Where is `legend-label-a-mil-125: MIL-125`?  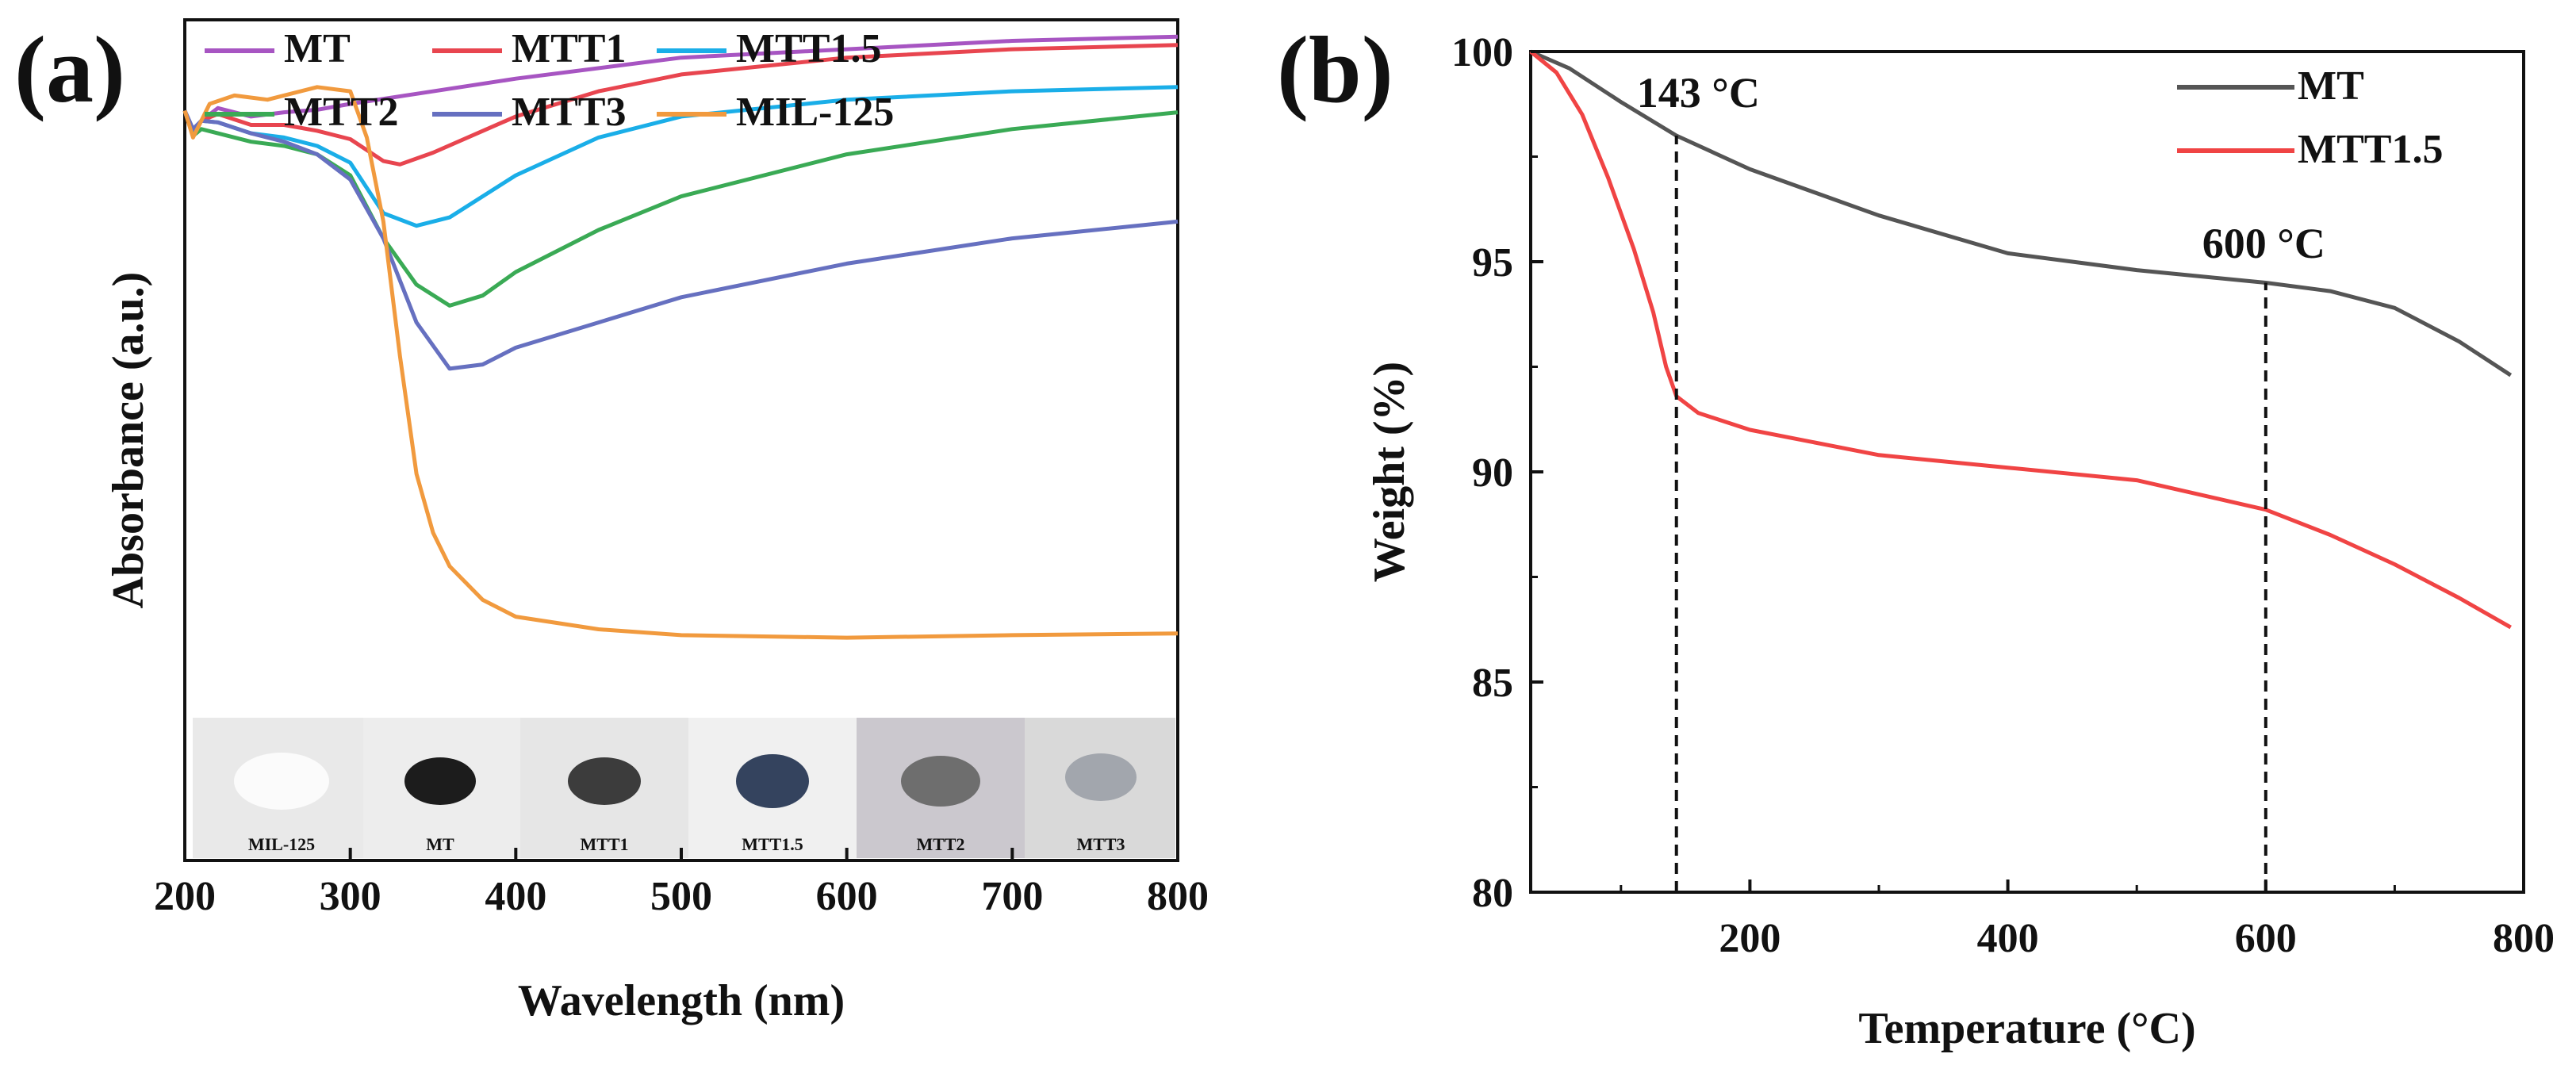 legend-label-a-mil-125: MIL-125 is located at coordinates (815, 113).